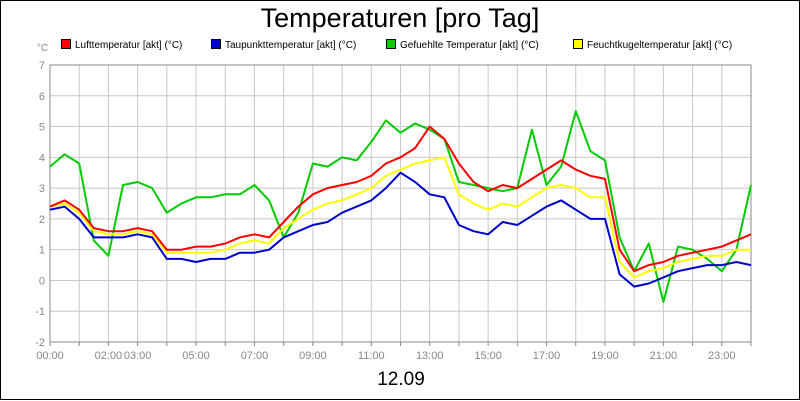 The image size is (800, 401). Describe the element at coordinates (722, 356) in the screenshot. I see `x-tick-label: 23:00` at that location.